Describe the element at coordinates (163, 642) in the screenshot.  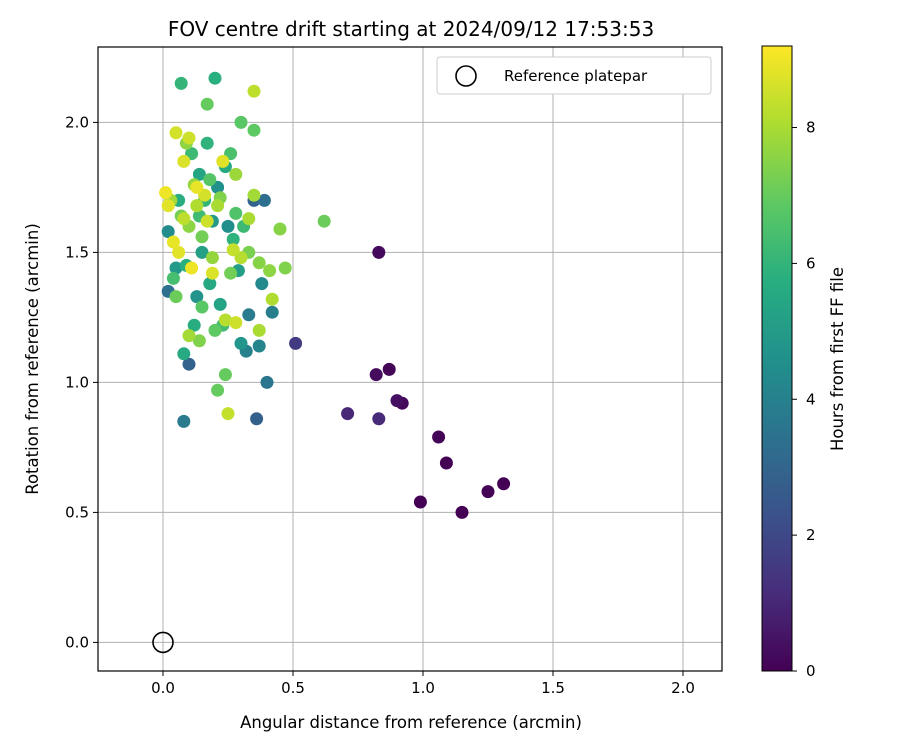
I see `reference-platepar-marker` at that location.